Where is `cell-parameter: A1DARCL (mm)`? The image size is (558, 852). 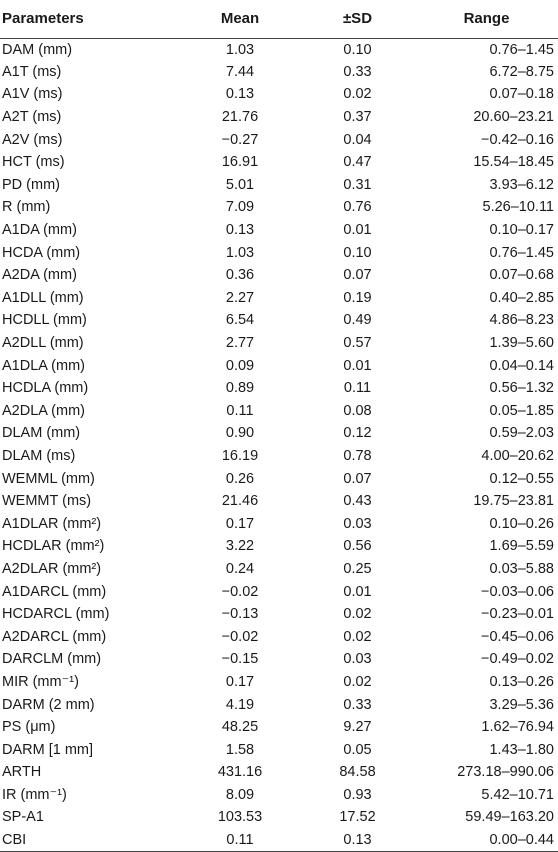
cell-parameter: A1DARCL (mm) is located at coordinates (54, 591).